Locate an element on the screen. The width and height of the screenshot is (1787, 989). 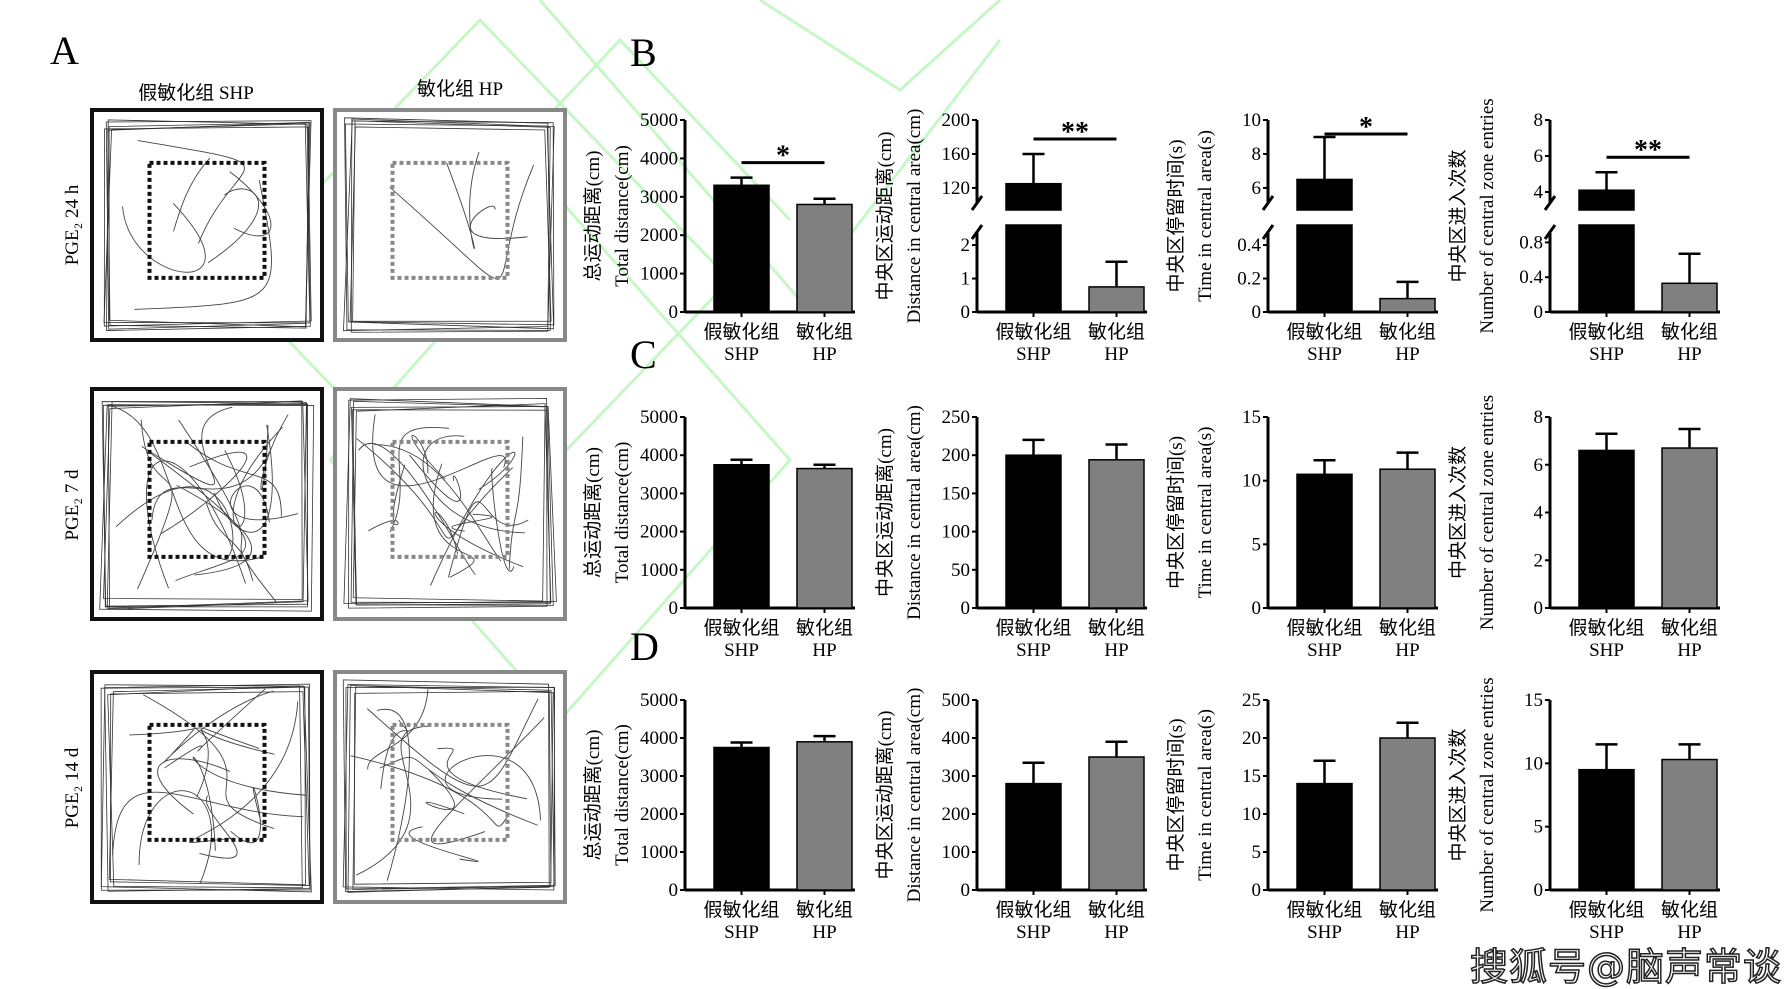
watermark-text: 搜狐号@脑声常谈 is located at coordinates (1626, 967).